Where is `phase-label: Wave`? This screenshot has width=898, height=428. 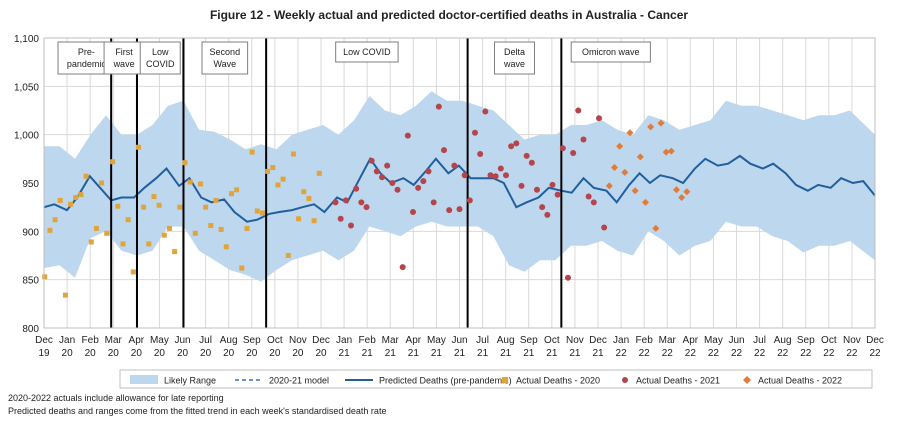 phase-label: Wave is located at coordinates (224, 64).